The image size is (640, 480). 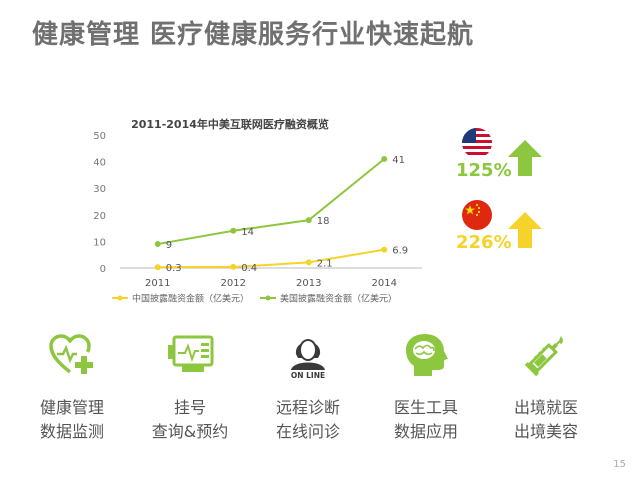 I want to click on legend-label: 中国披露融资金额（亿美元）, so click(x=190, y=299).